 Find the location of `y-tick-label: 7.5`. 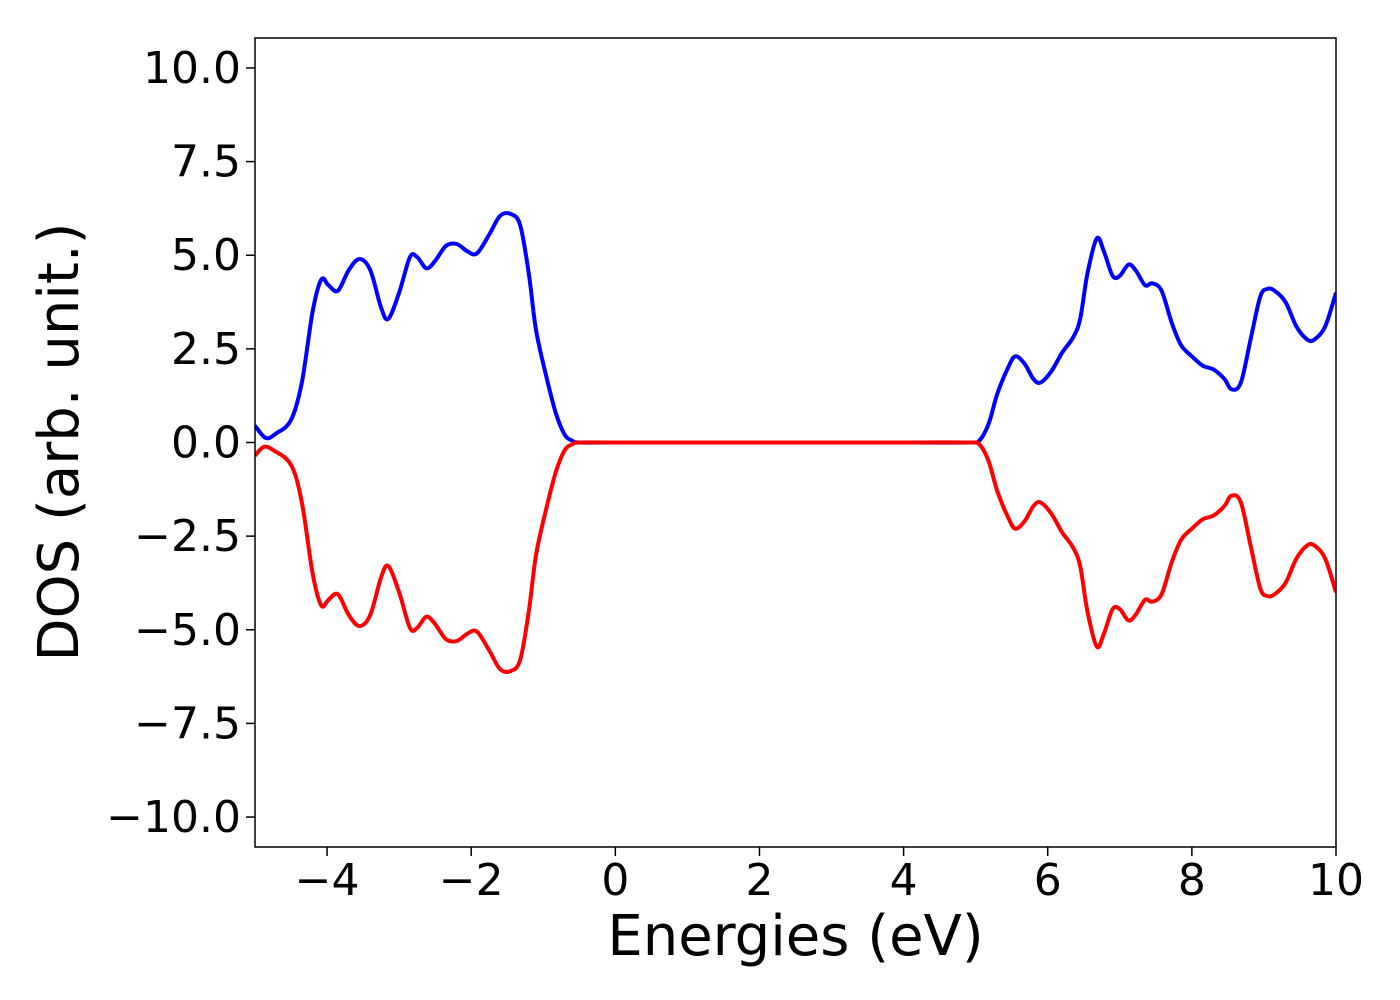

y-tick-label: 7.5 is located at coordinates (206, 162).